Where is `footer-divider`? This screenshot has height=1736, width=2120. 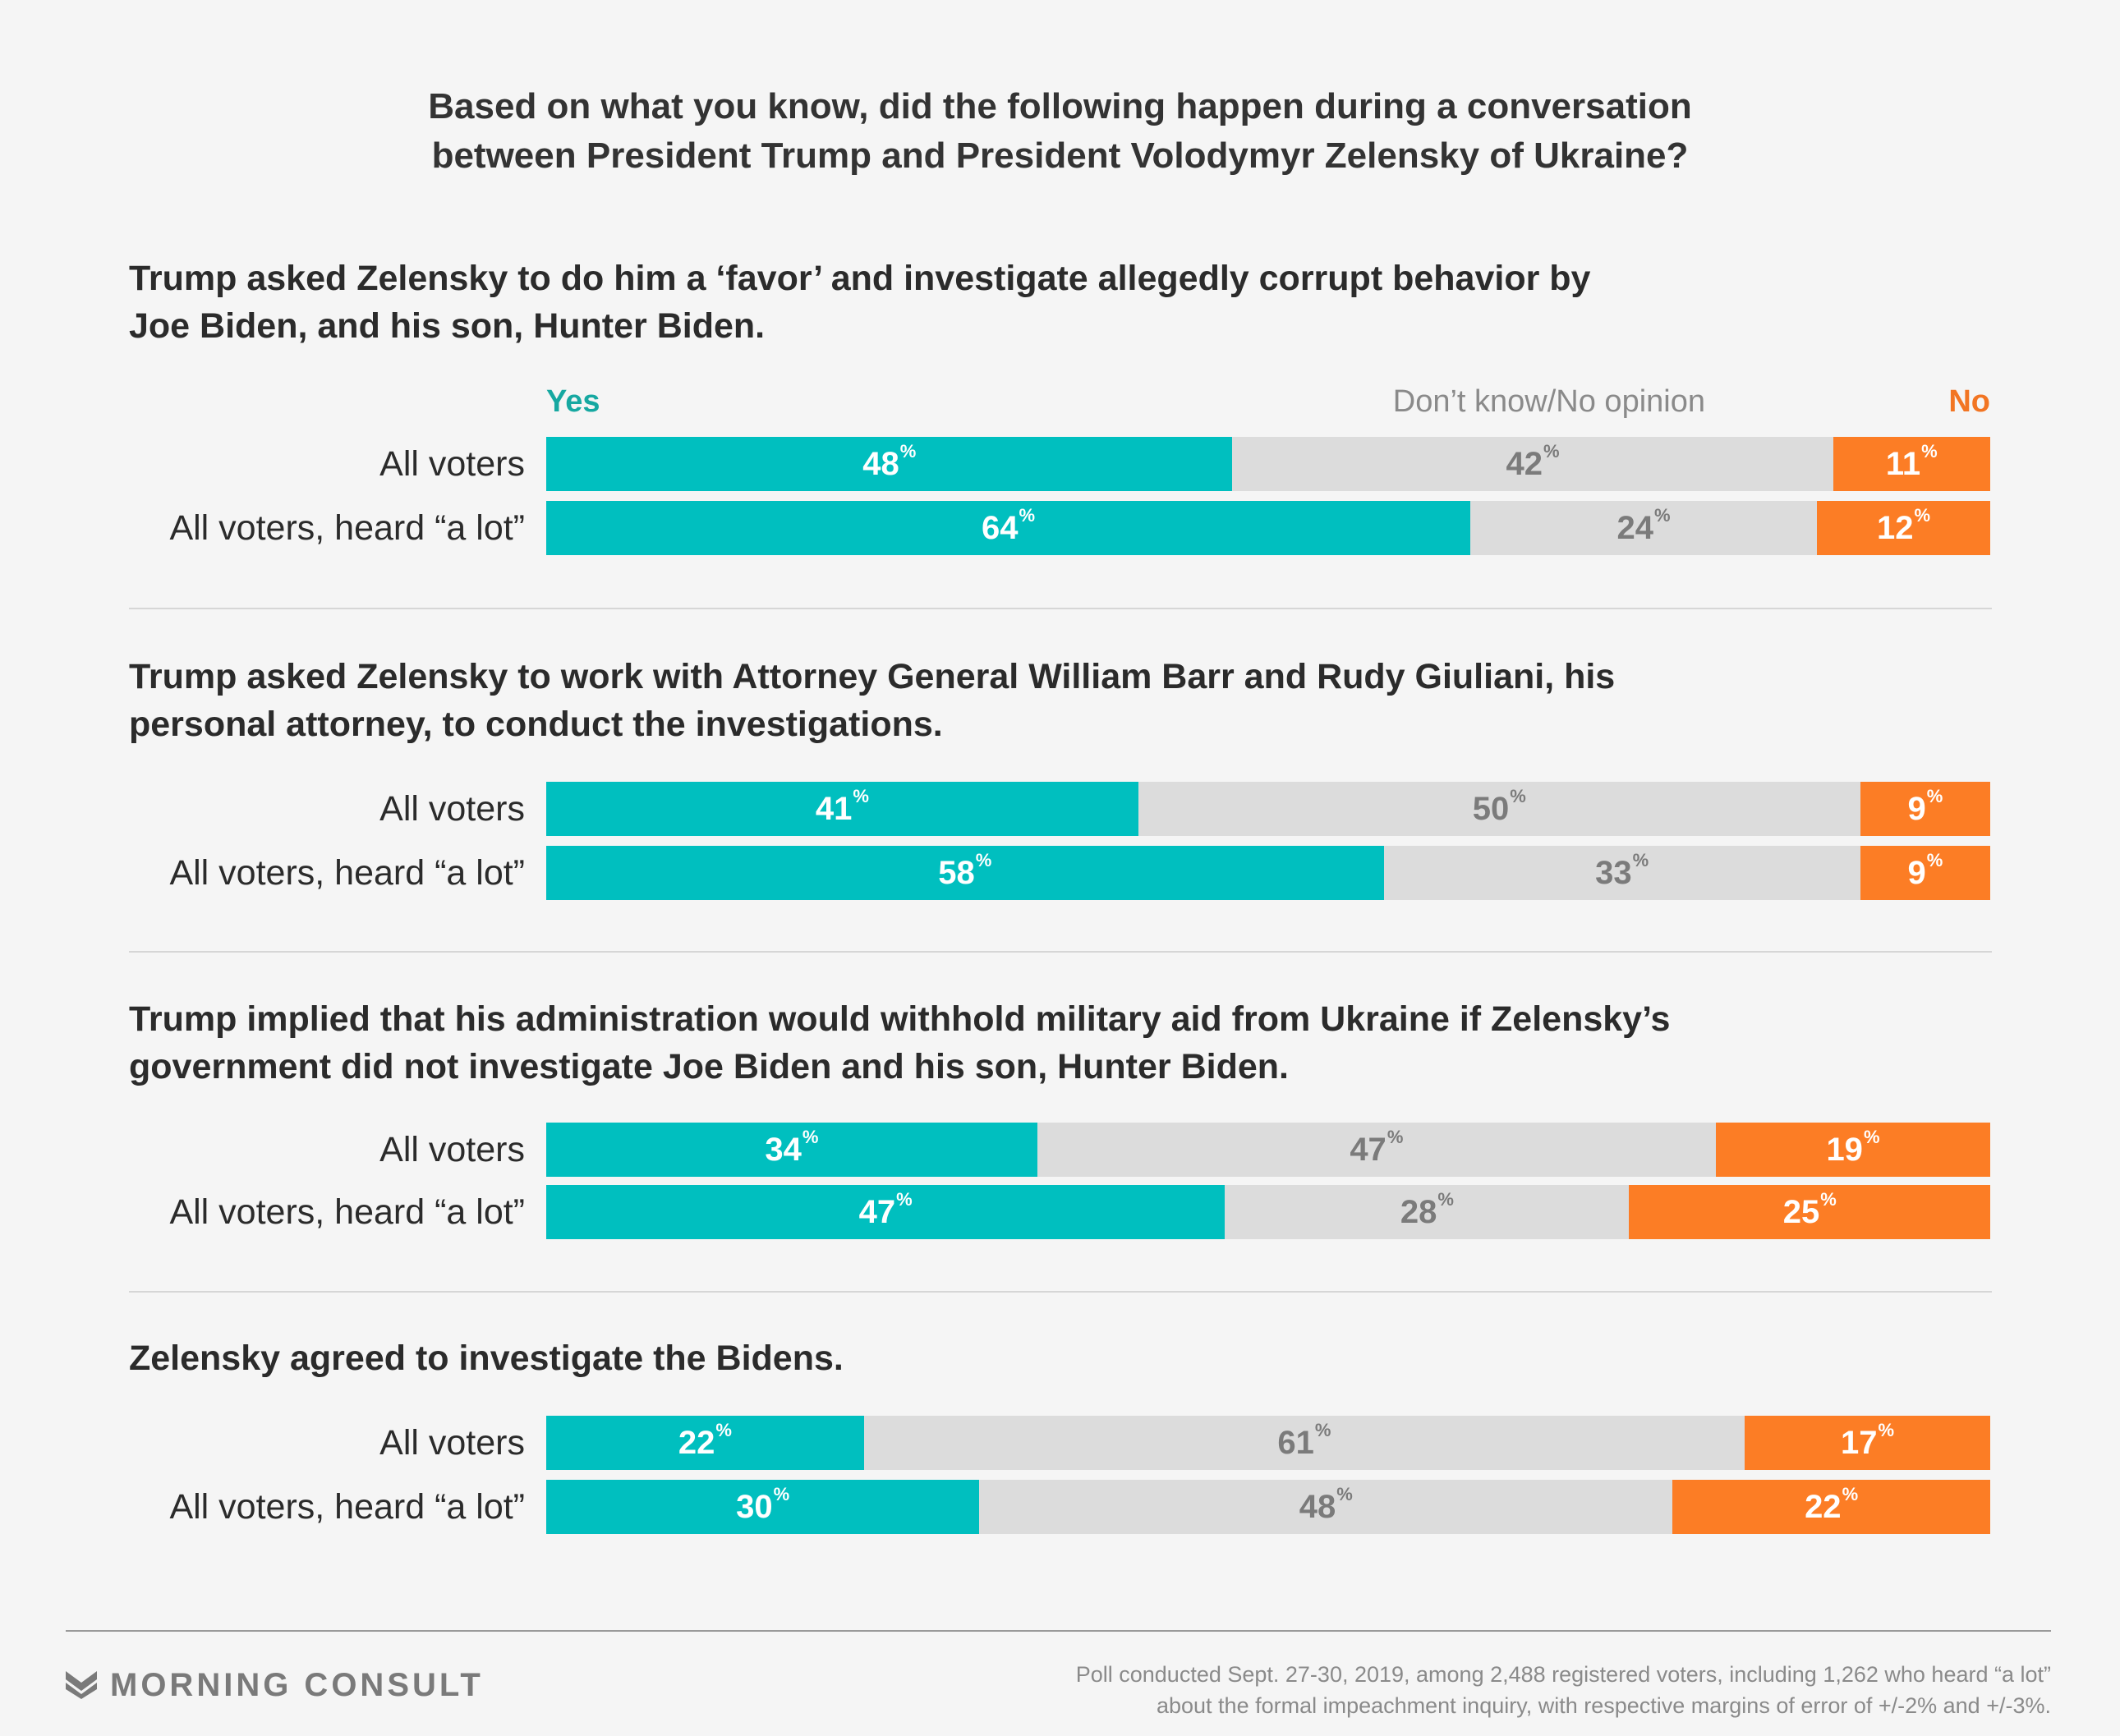
footer-divider is located at coordinates (1058, 1631).